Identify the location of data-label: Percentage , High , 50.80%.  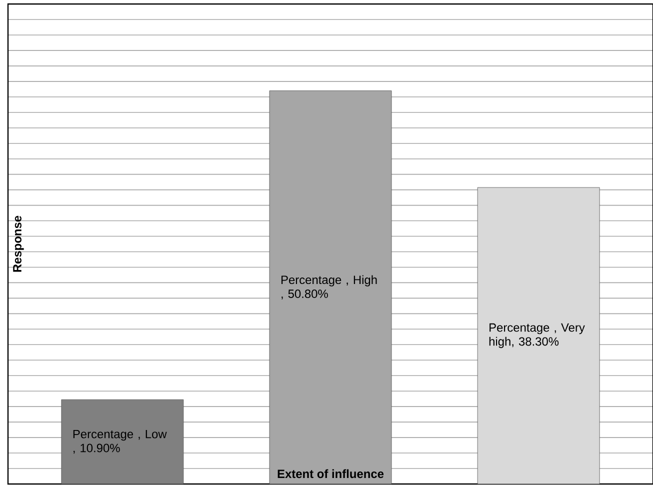
(329, 287).